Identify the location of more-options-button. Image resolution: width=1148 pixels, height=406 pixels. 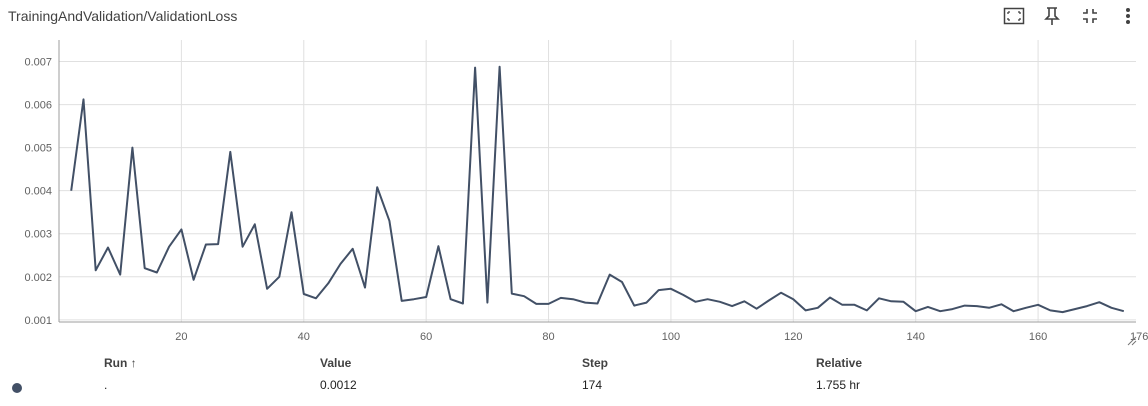
(1128, 16).